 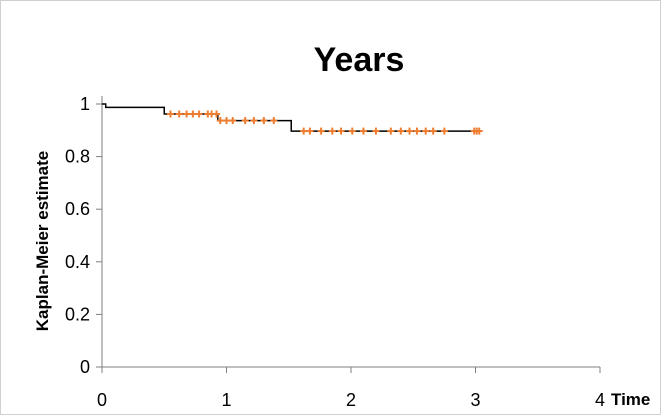 I want to click on y-tick-label: 0, so click(x=85, y=367).